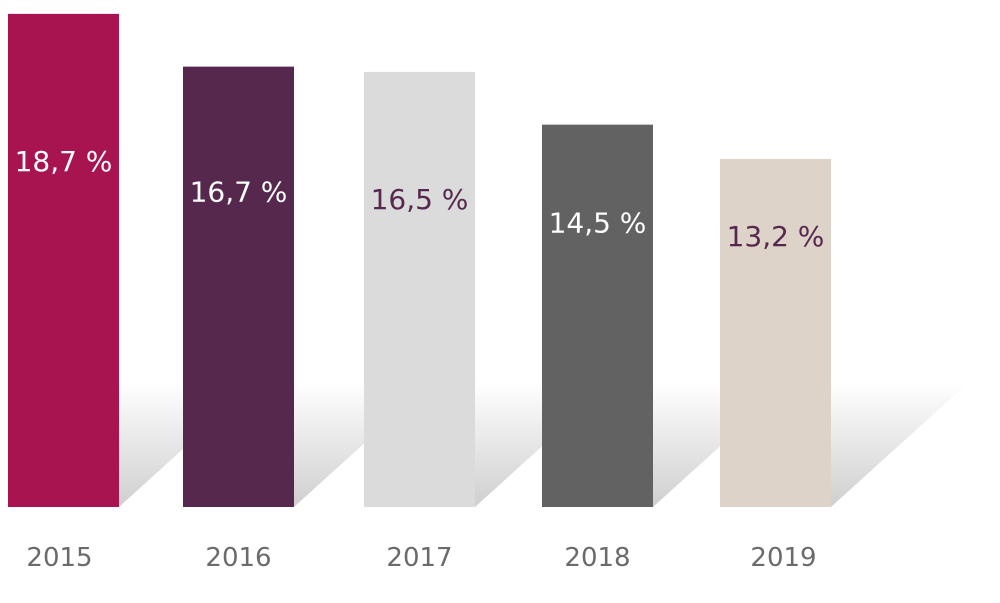 The image size is (1000, 603). I want to click on bar-2019, so click(775, 332).